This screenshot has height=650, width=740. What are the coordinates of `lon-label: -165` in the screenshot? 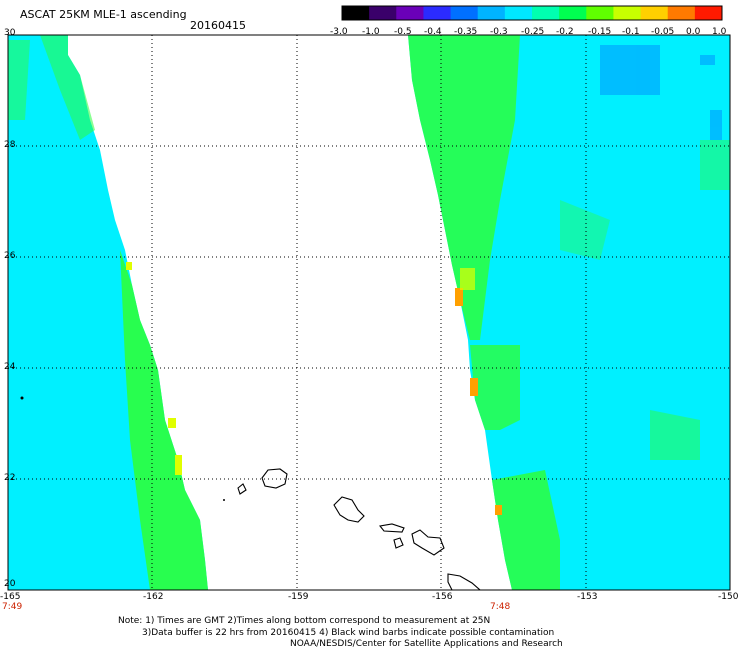 It's located at (10, 597).